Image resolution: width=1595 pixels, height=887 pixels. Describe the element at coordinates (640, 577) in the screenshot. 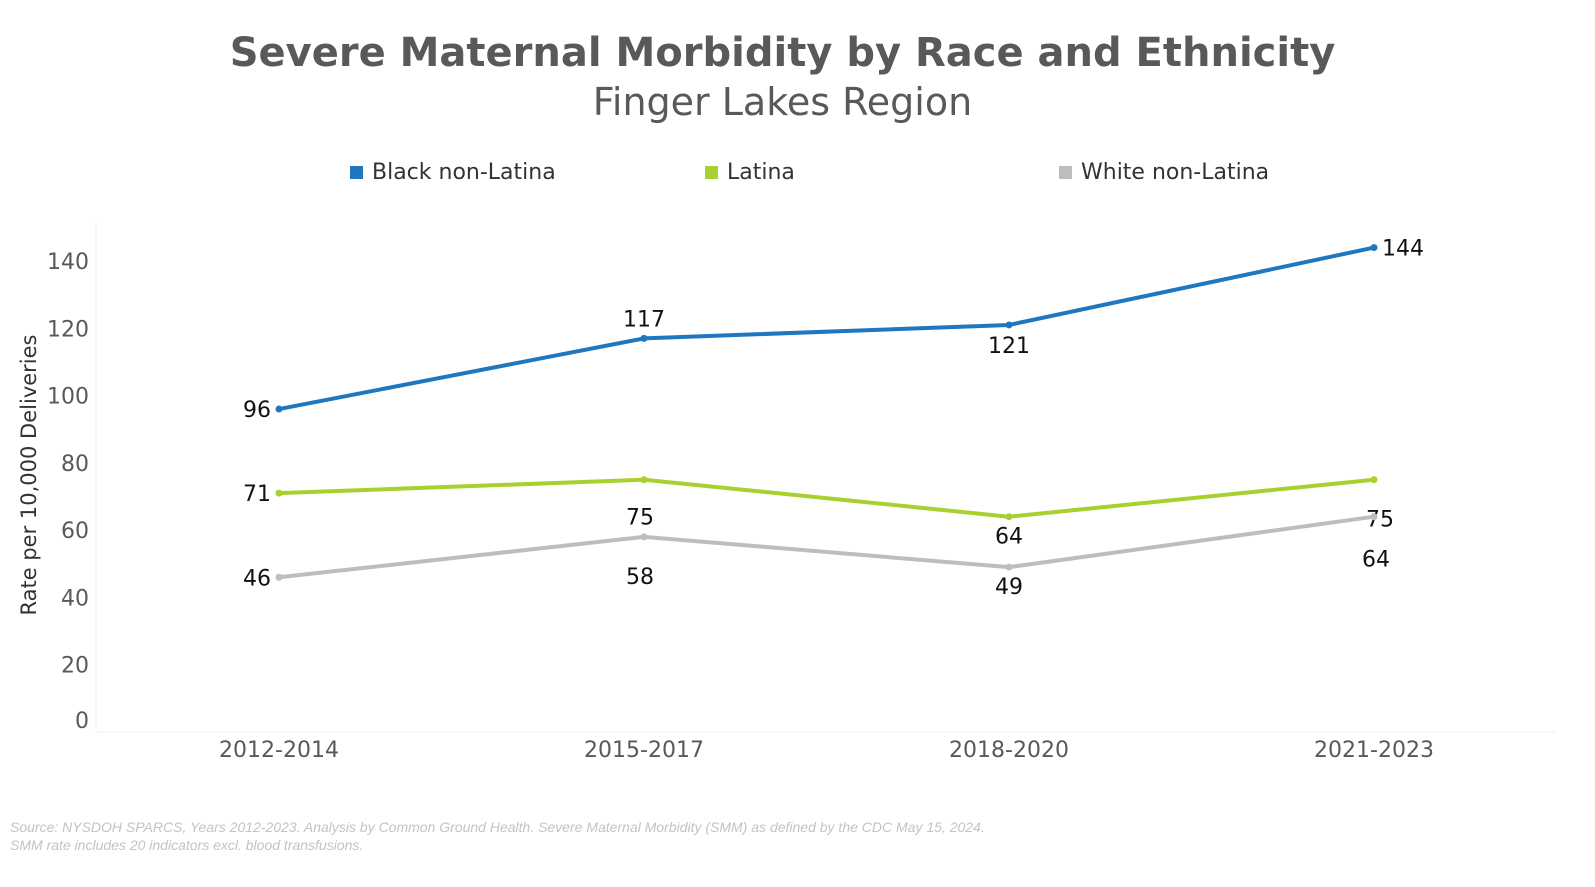

I see `data-label: 58` at that location.